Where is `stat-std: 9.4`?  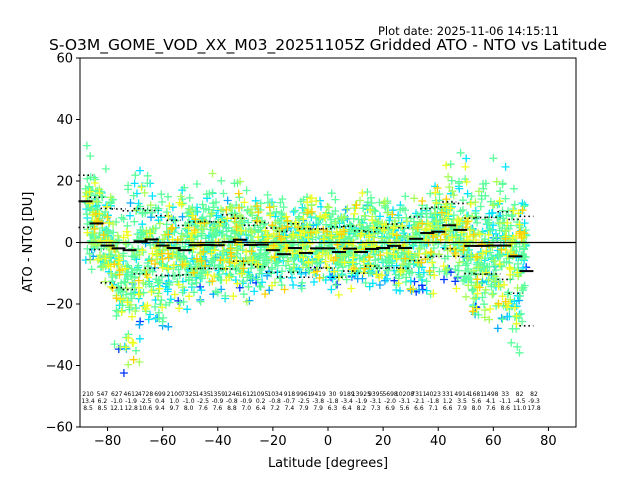 stat-std: 9.4 is located at coordinates (160, 408).